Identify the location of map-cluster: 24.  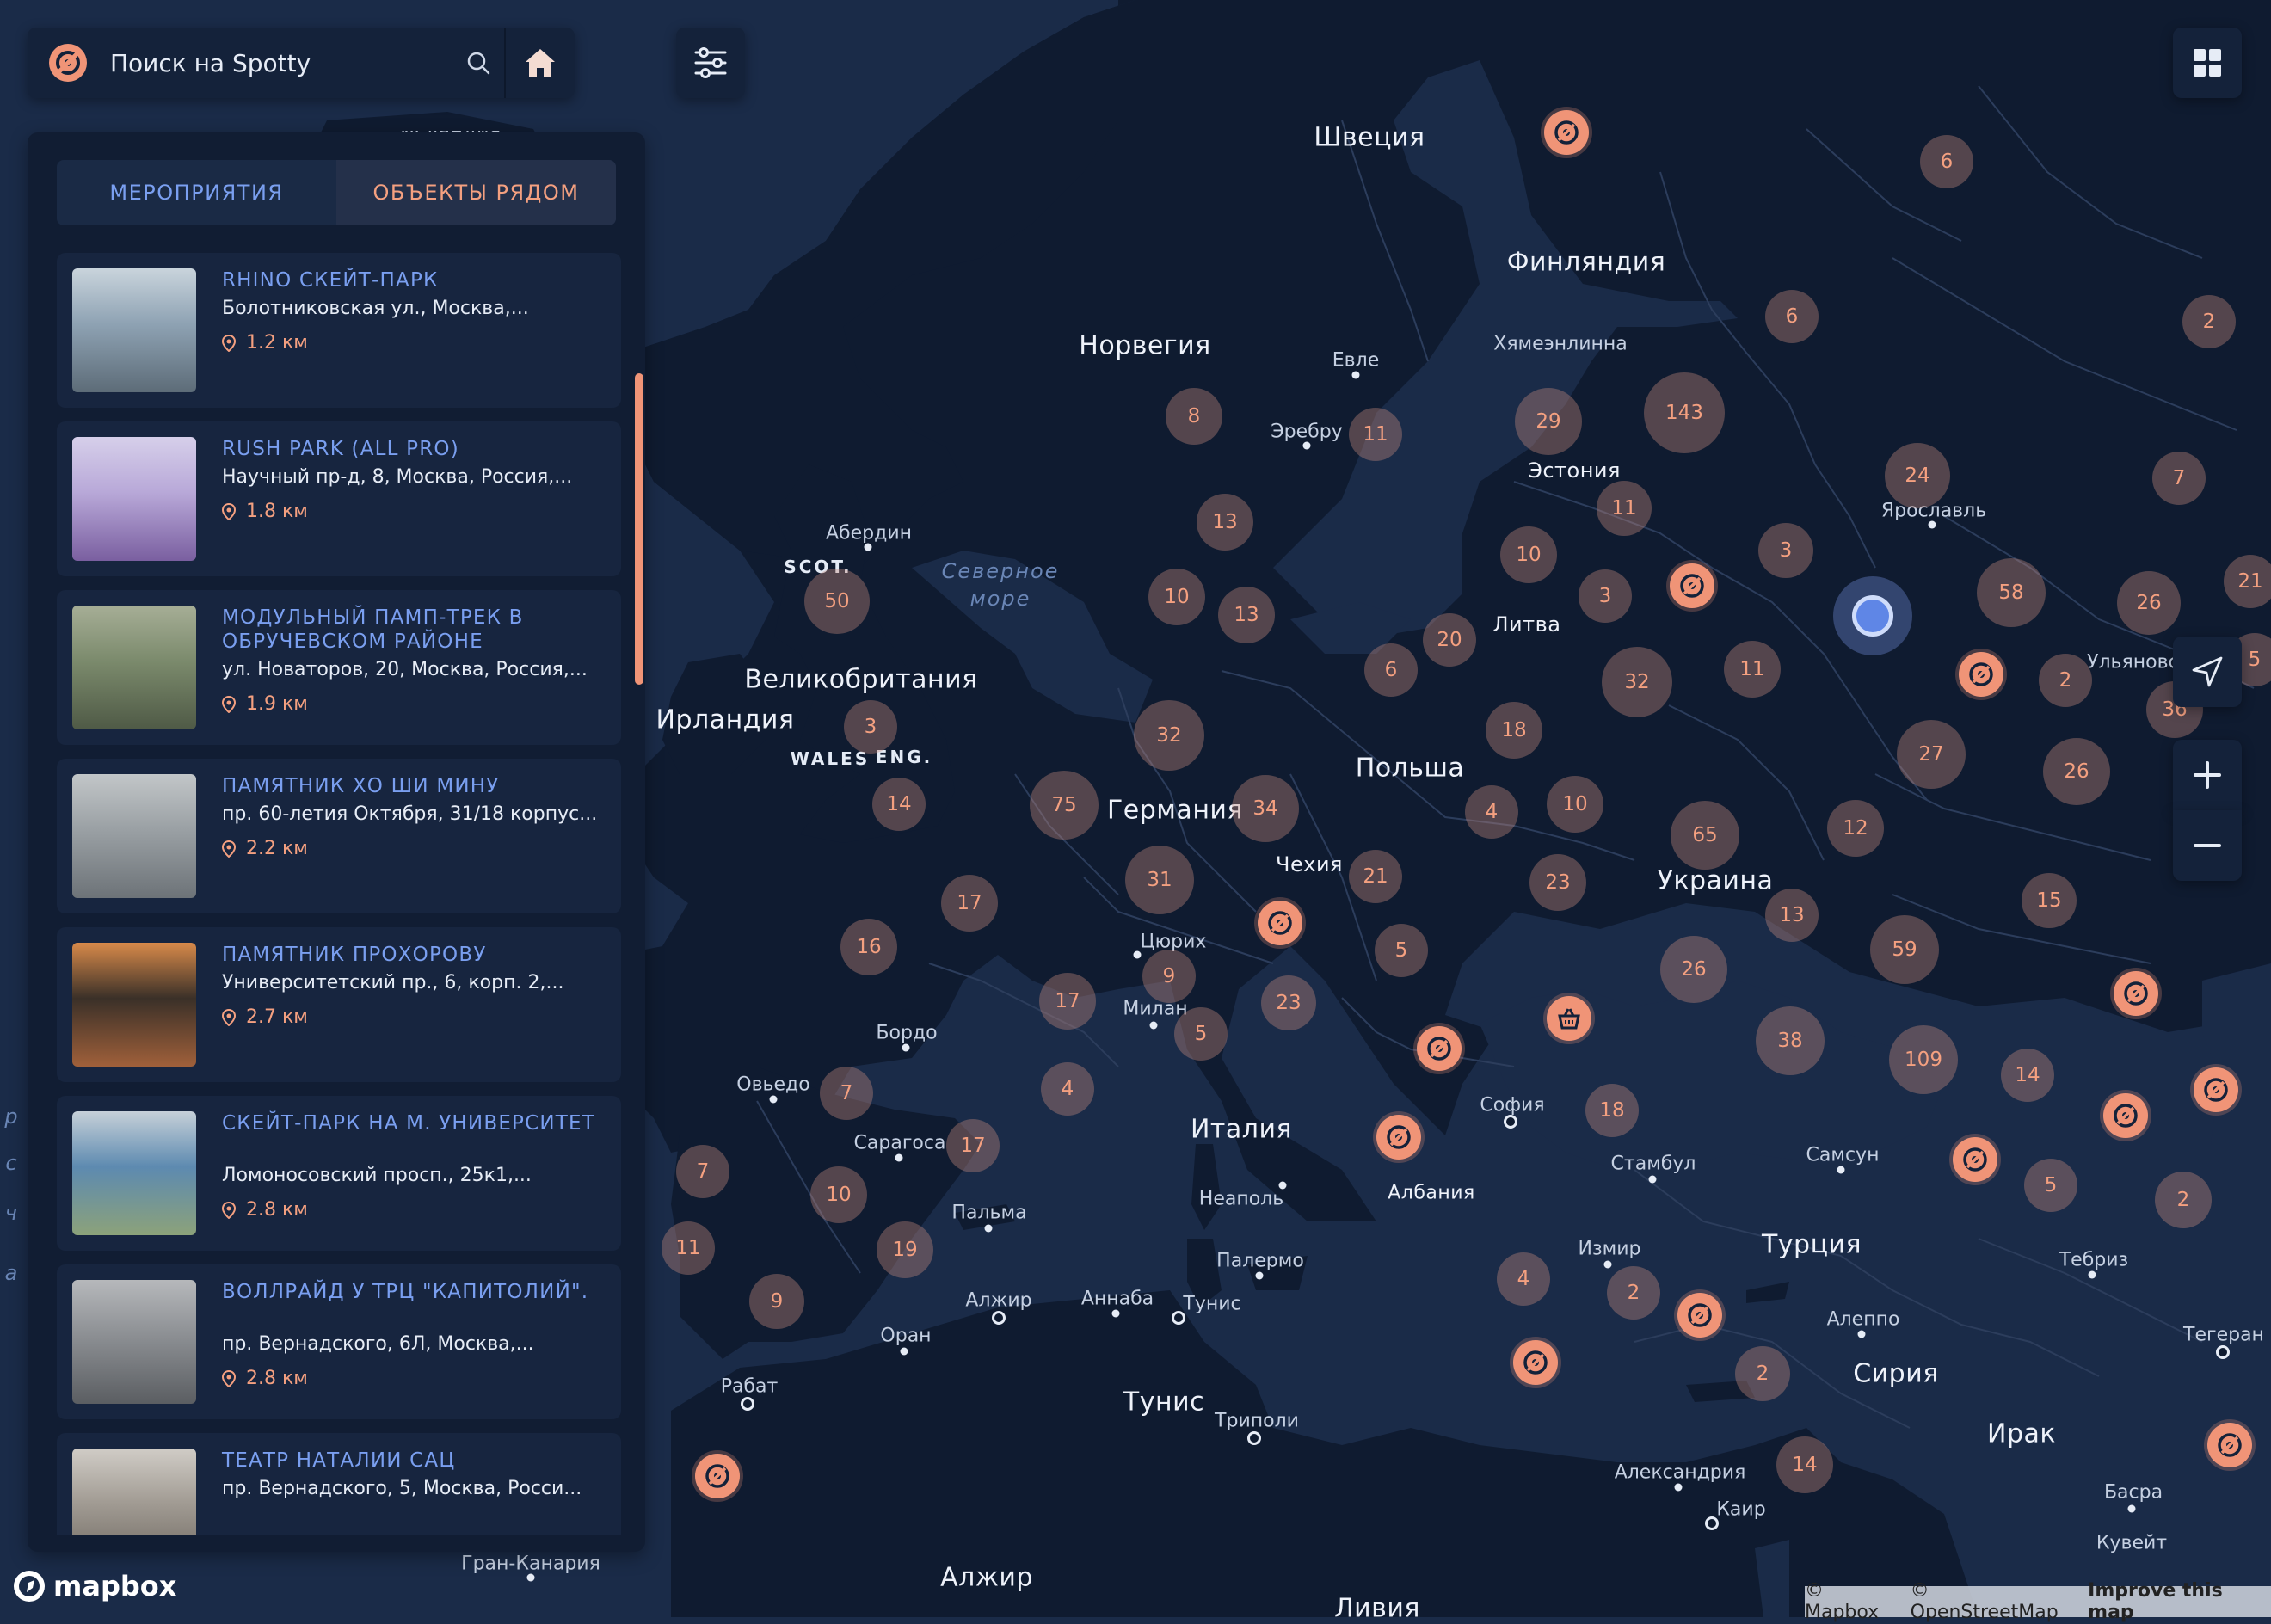
(1917, 475).